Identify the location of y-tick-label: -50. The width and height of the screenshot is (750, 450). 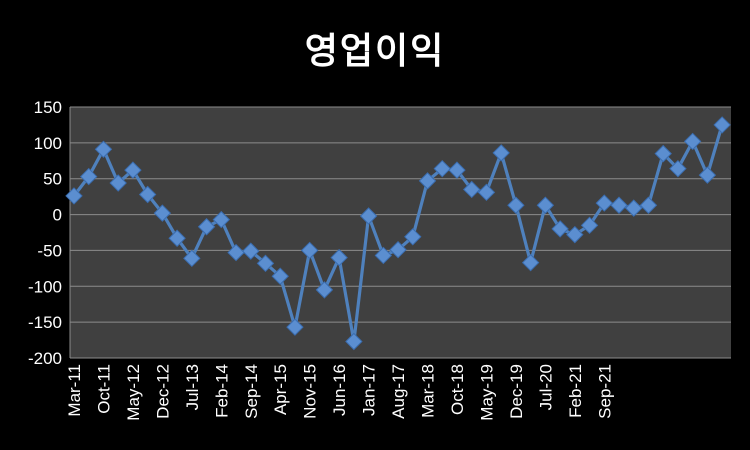
(49, 250).